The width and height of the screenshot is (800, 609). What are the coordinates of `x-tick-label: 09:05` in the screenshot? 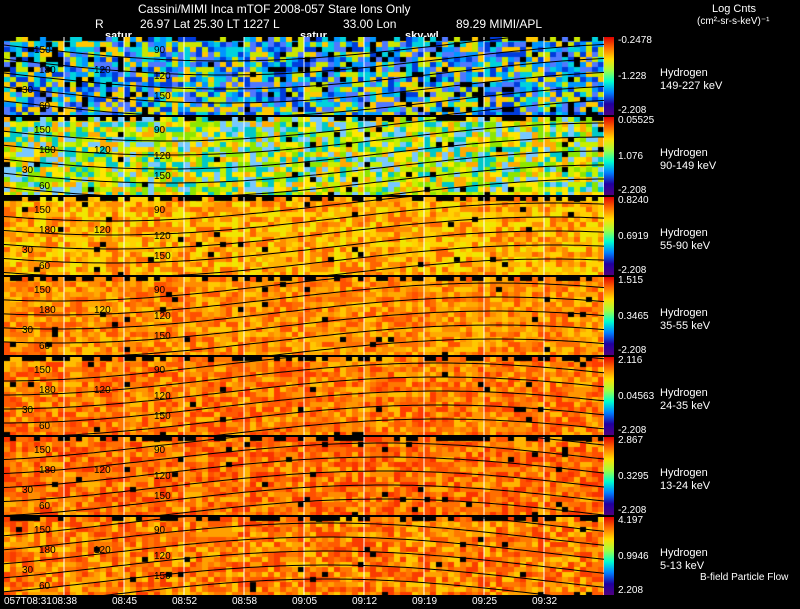 It's located at (305, 601).